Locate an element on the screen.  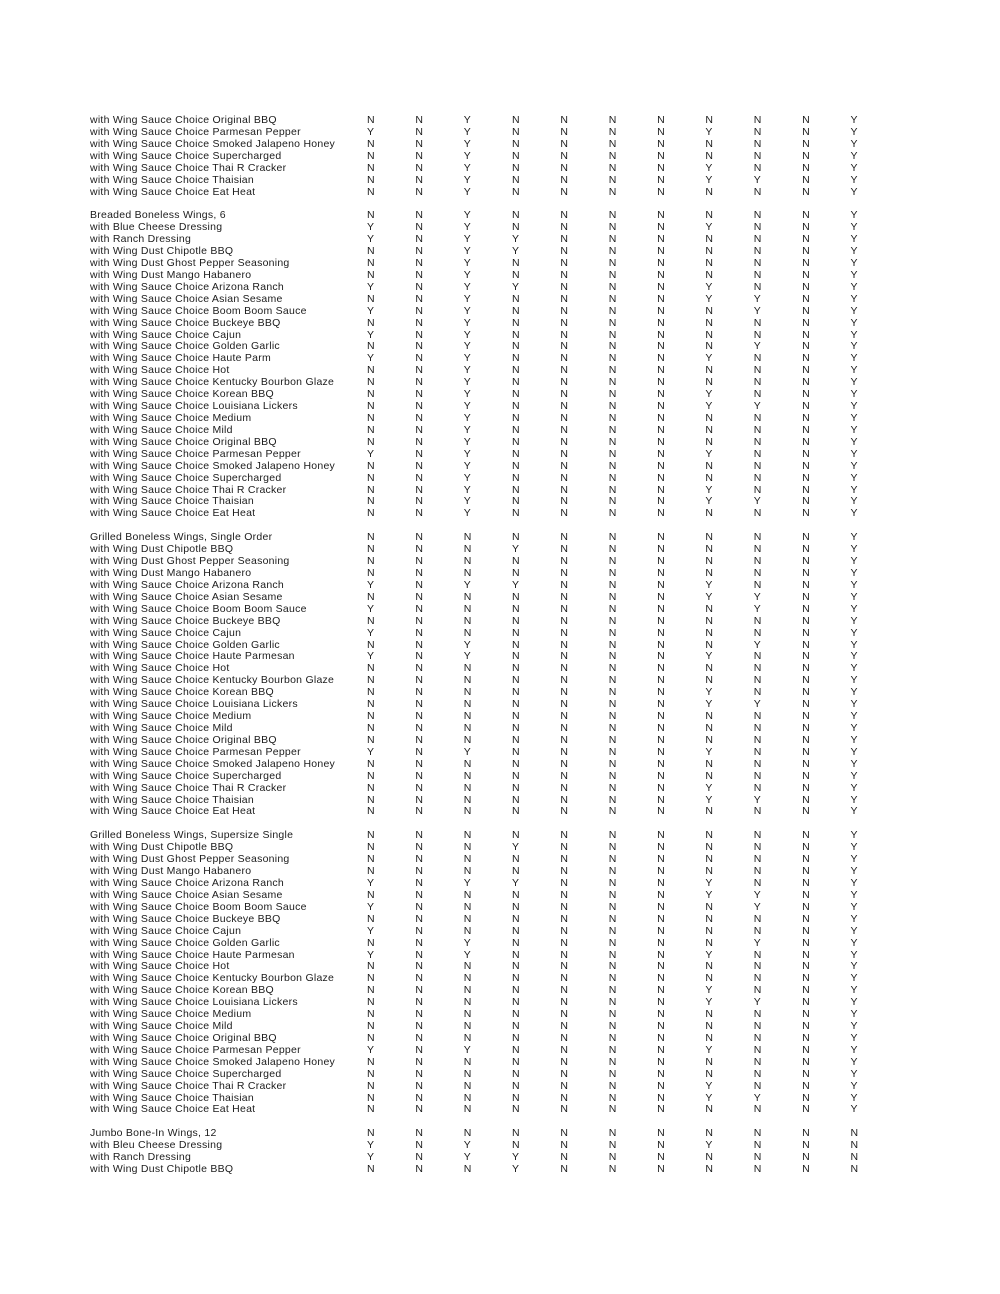
row-label: with Wing Dust Ghost Pepper Seasoning is located at coordinates (190, 263).